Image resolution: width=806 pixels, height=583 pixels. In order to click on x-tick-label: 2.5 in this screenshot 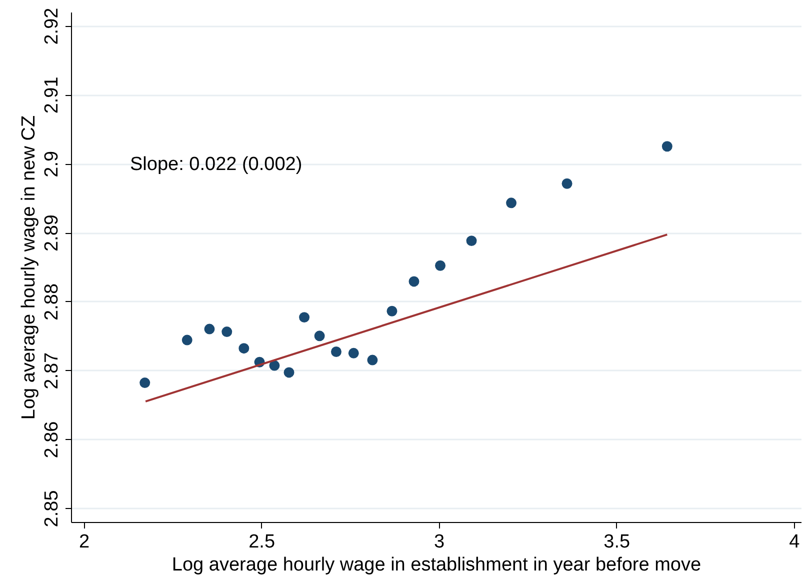, I will do `click(262, 542)`.